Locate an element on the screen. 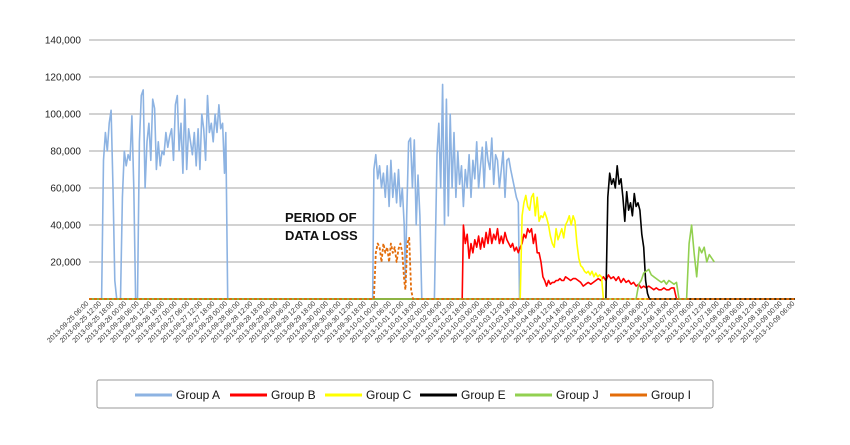 The image size is (850, 445). series-line-group-j is located at coordinates (402, 262).